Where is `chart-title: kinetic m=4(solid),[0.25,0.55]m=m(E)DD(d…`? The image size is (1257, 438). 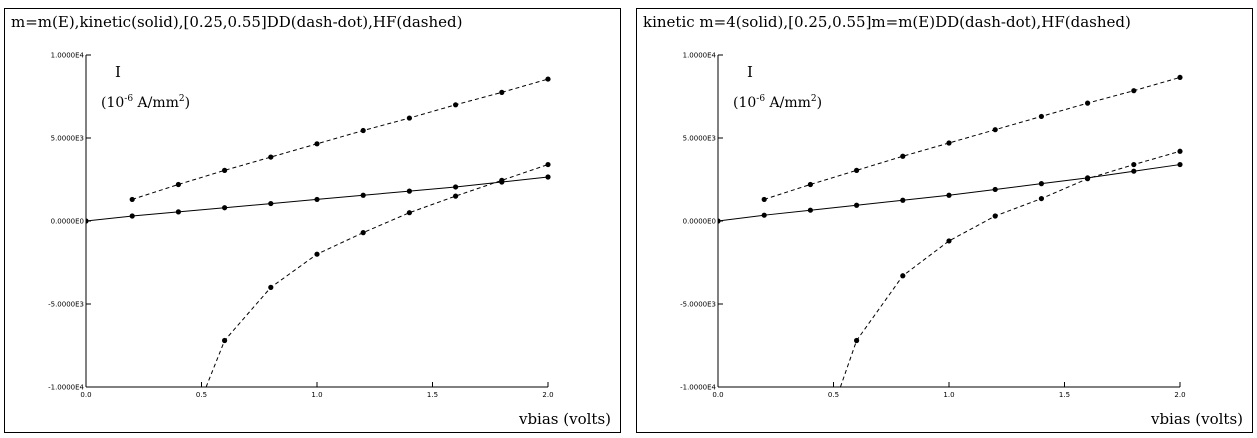
chart-title: kinetic m=4(solid),[0.25,0.55]m=m(E)DD(d… is located at coordinates (887, 22).